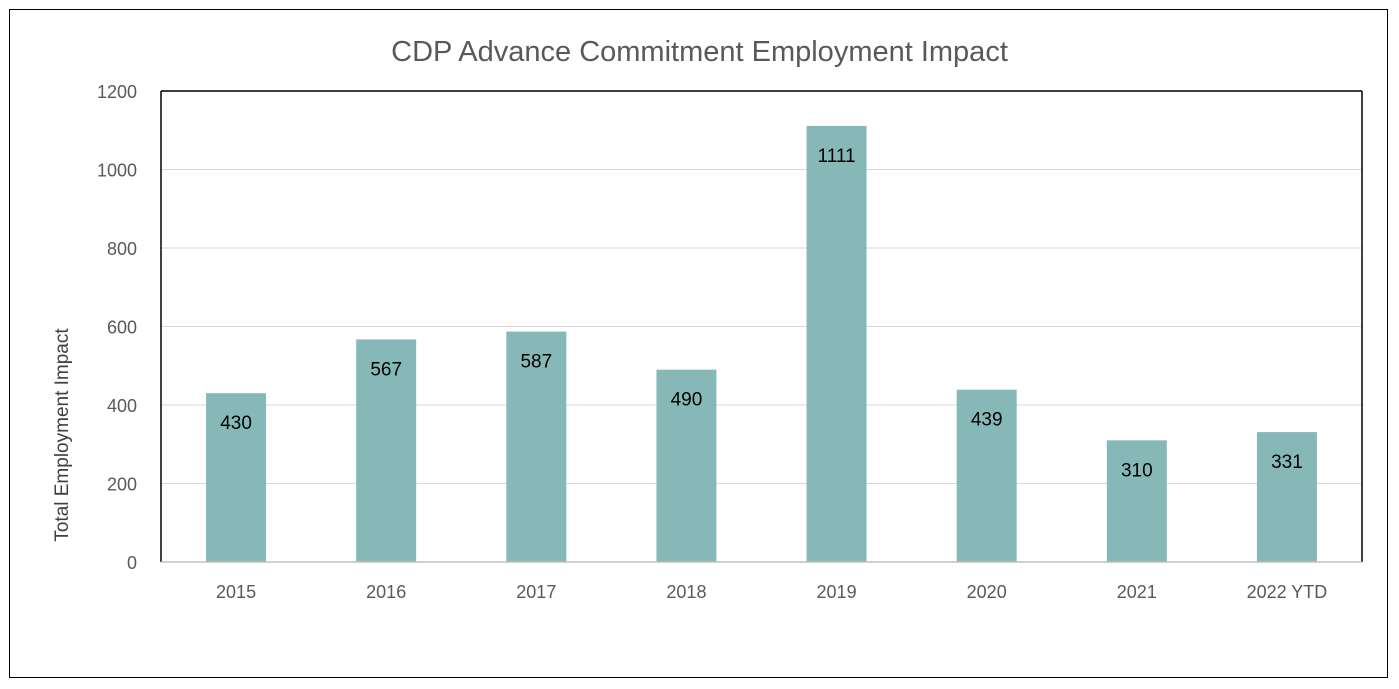 The image size is (1399, 689). Describe the element at coordinates (1287, 462) in the screenshot. I see `data-label: 331` at that location.